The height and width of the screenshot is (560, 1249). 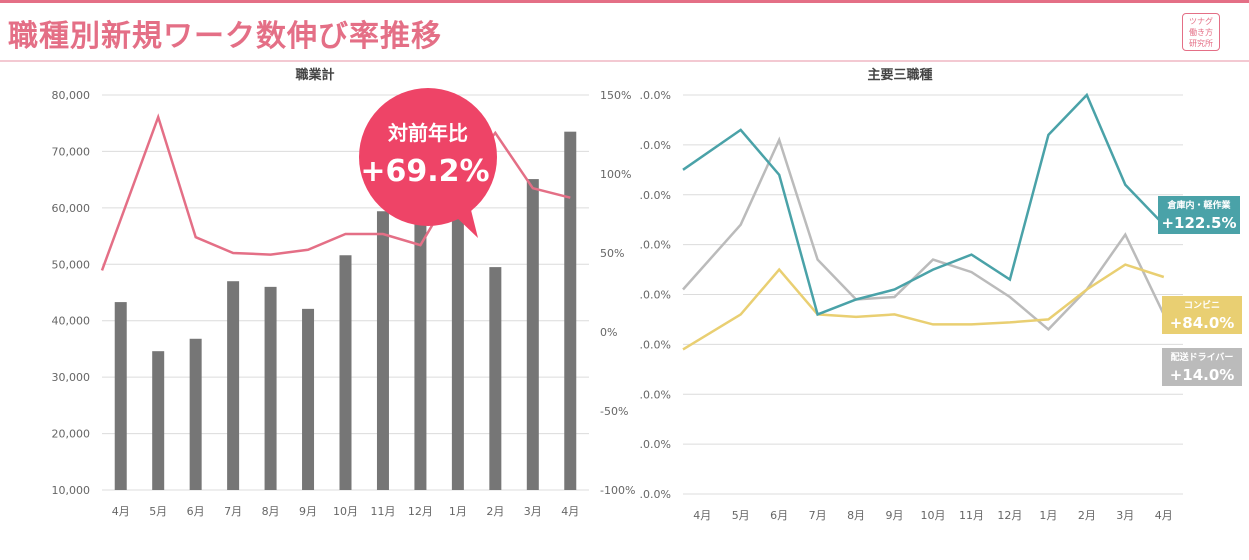 What do you see at coordinates (614, 411) in the screenshot?
I see `y-right-tick: -50%` at bounding box center [614, 411].